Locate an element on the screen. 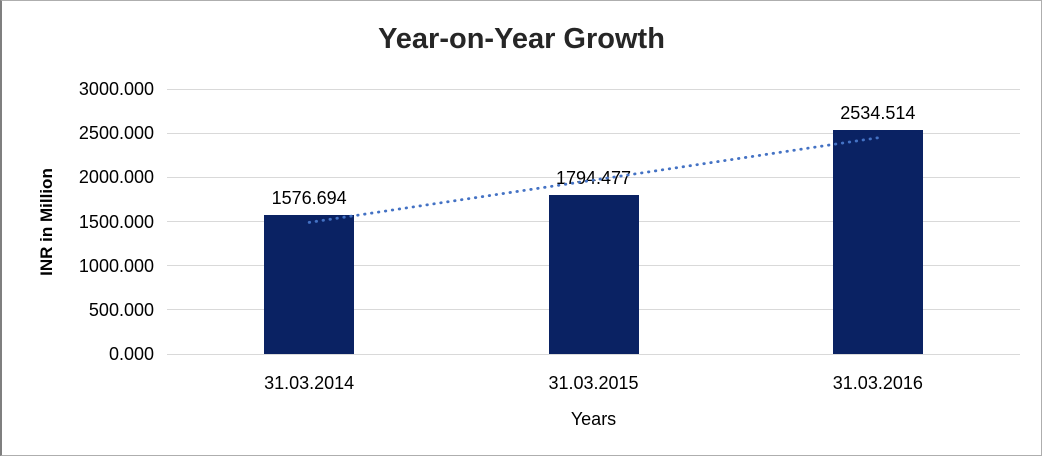 Image resolution: width=1042 pixels, height=456 pixels. x-tick-label: 31.03.2014 is located at coordinates (309, 383).